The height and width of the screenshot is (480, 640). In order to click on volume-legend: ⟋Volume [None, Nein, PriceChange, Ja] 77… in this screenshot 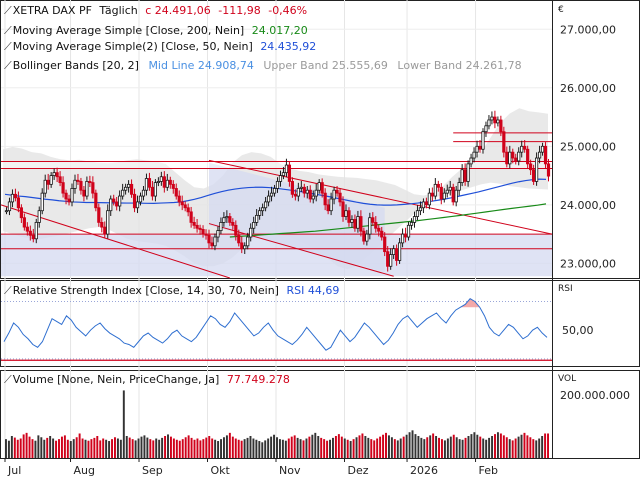, I will do `click(147, 379)`.